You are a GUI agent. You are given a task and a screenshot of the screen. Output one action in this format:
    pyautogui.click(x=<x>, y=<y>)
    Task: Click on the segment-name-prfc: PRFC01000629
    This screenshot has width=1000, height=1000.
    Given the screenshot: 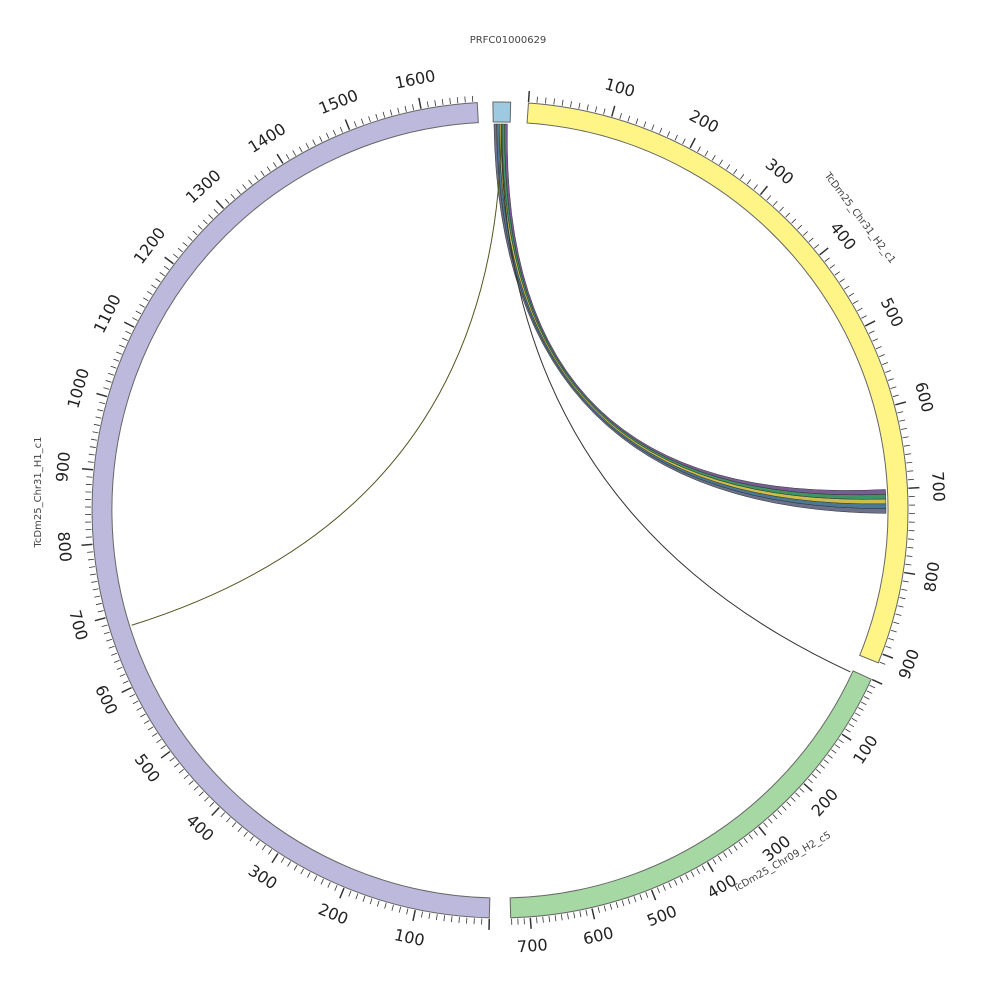 What is the action you would take?
    pyautogui.click(x=508, y=40)
    